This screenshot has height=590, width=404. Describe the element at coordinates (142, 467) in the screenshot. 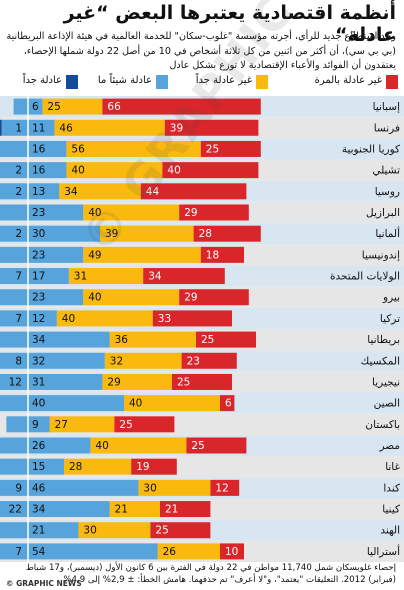

I see `value-label-very-unfair: 19` at that location.